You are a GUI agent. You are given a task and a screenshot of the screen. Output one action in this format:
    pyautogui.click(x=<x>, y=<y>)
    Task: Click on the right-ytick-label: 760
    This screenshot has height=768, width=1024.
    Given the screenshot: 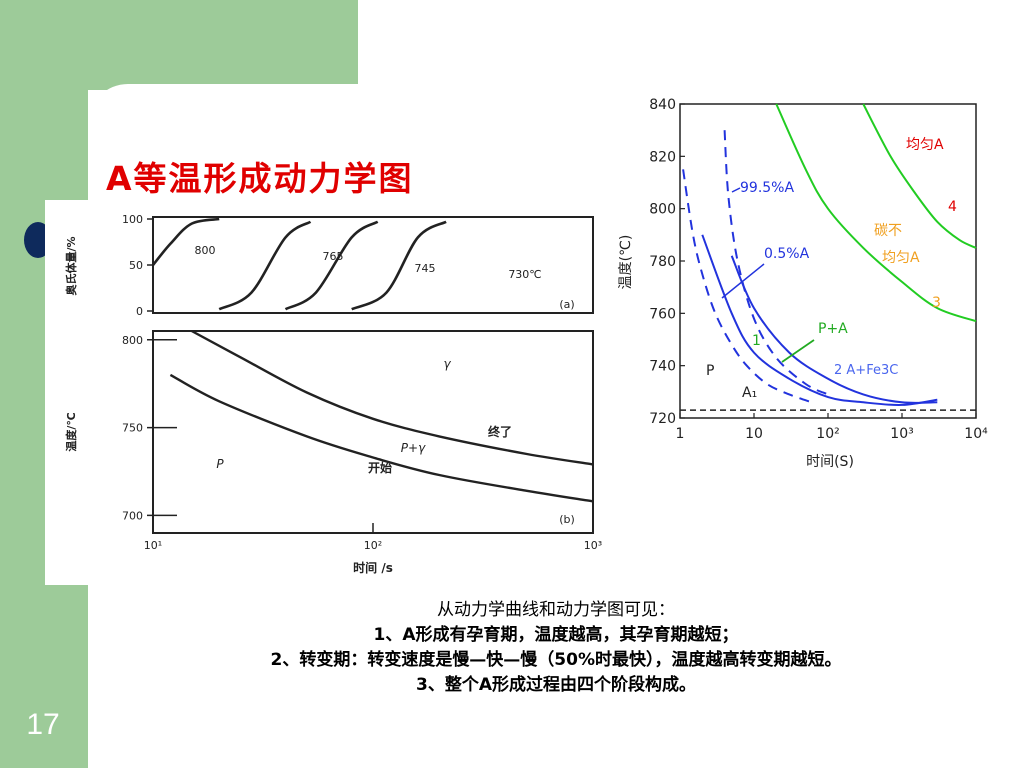 What is the action you would take?
    pyautogui.click(x=662, y=314)
    